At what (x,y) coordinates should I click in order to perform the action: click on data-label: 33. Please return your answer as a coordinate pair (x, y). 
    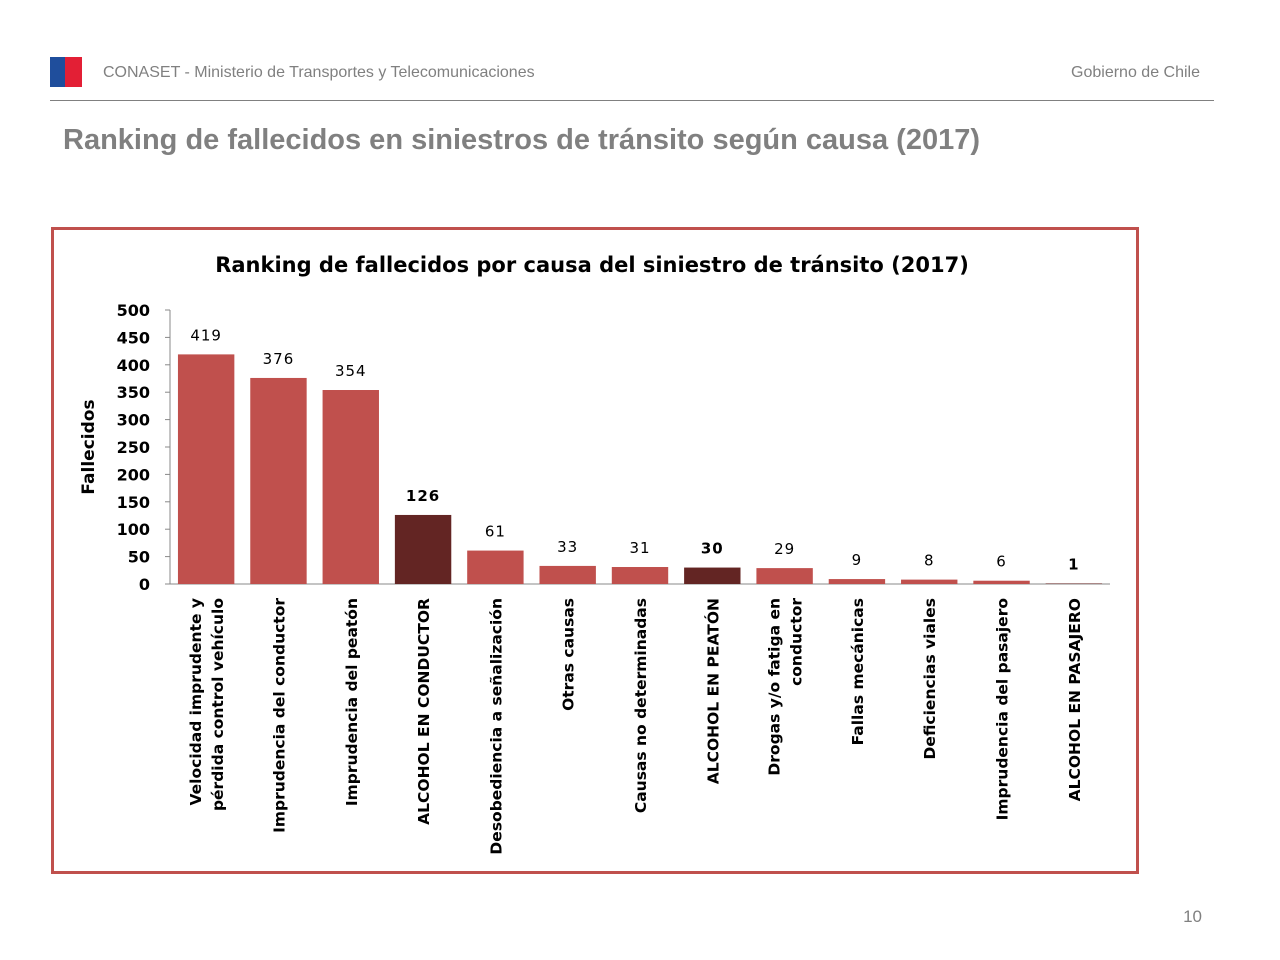
    Looking at the image, I should click on (567, 547).